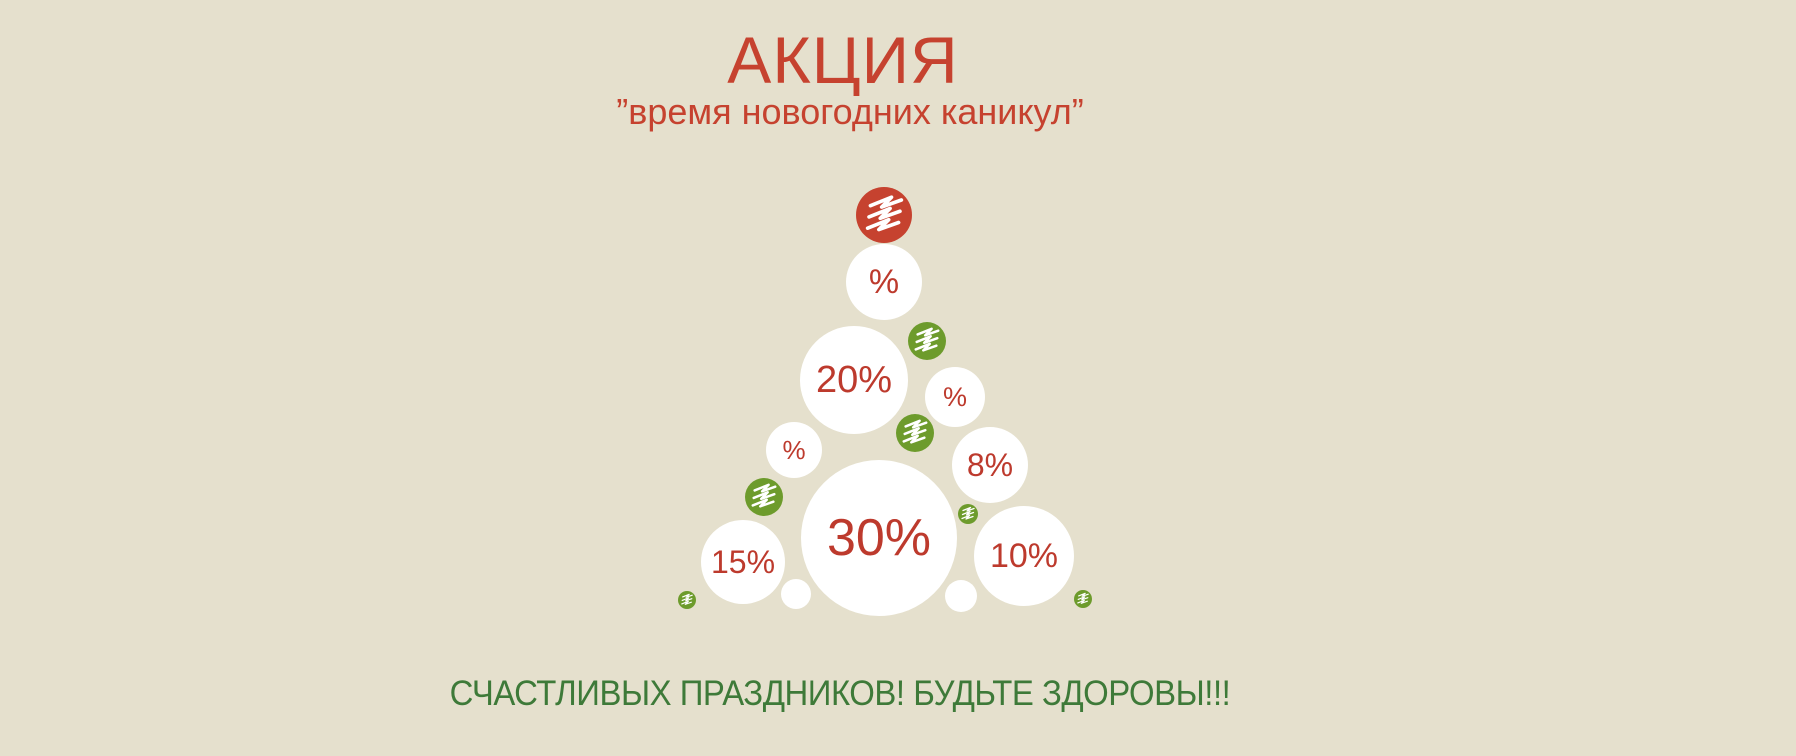  I want to click on discount-label: 10%, so click(1024, 555).